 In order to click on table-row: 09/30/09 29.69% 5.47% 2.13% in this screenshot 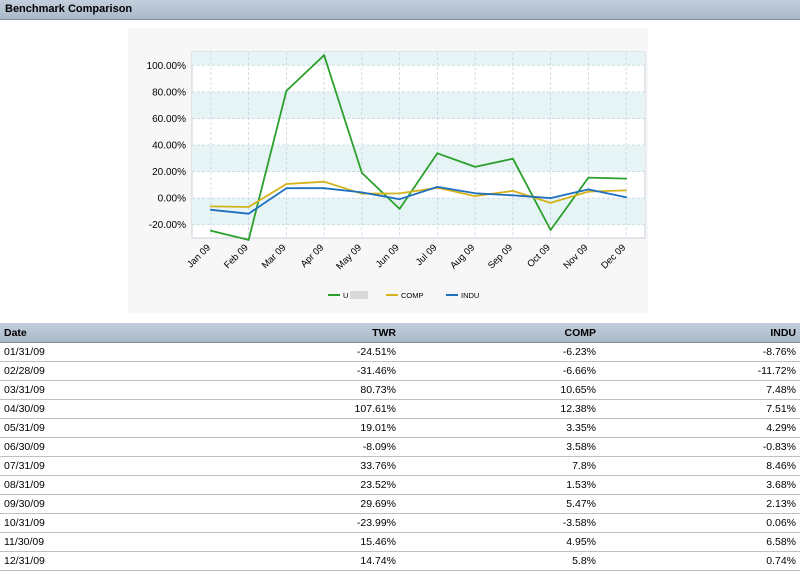, I will do `click(400, 504)`.